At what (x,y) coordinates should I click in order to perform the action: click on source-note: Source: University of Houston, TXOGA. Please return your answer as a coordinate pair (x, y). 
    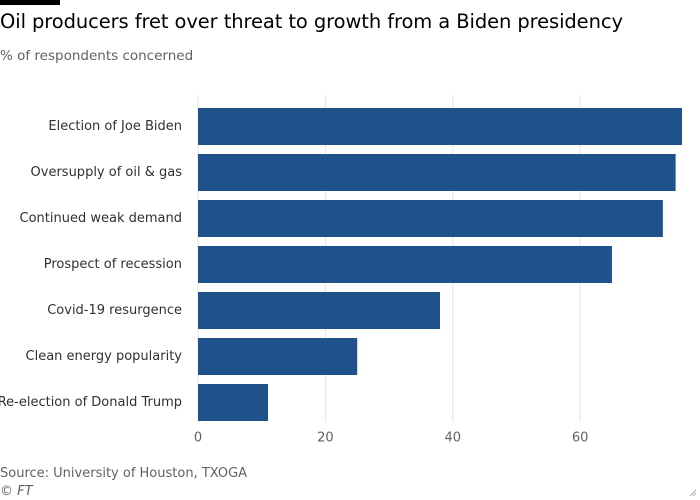
    Looking at the image, I should click on (124, 473).